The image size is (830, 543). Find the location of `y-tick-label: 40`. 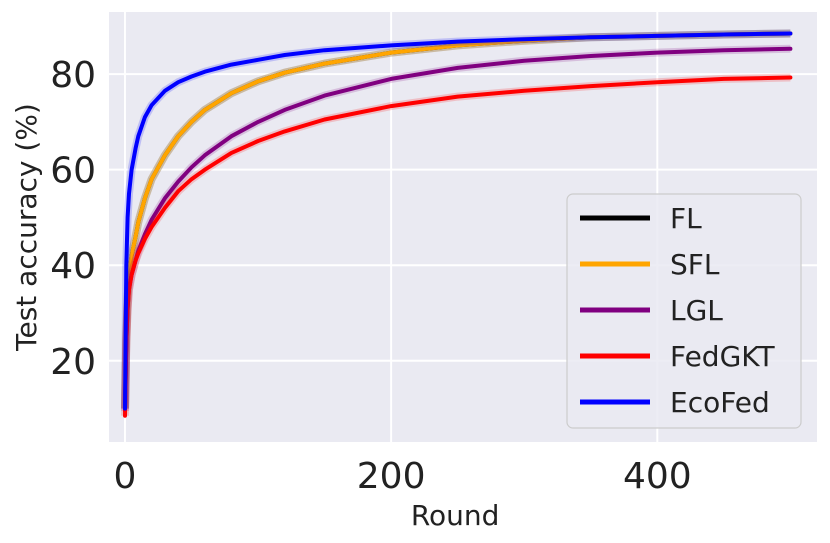

y-tick-label: 40 is located at coordinates (73, 266).